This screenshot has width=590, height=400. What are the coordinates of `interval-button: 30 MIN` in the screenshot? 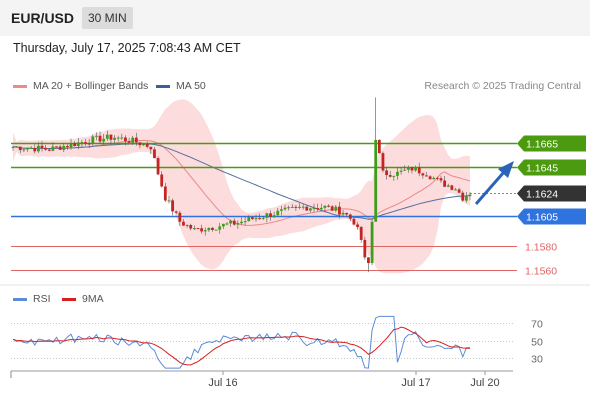 It's located at (107, 18).